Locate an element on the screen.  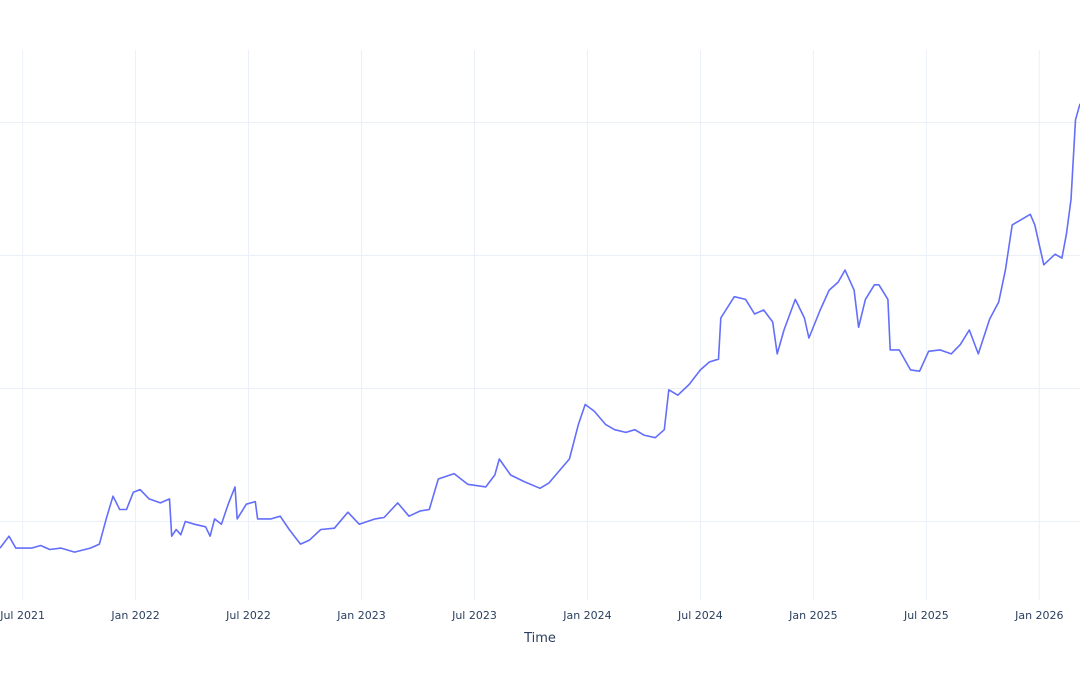
x-tick-label: Jul 2023 is located at coordinates (474, 615).